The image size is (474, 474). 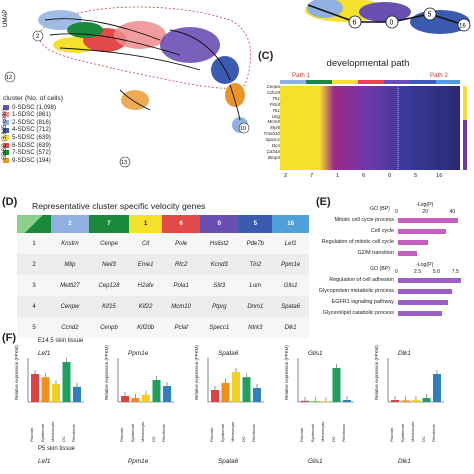 What do you see at coordinates (290, 285) in the screenshot?
I see `table-cell: Glis1` at bounding box center [290, 285].